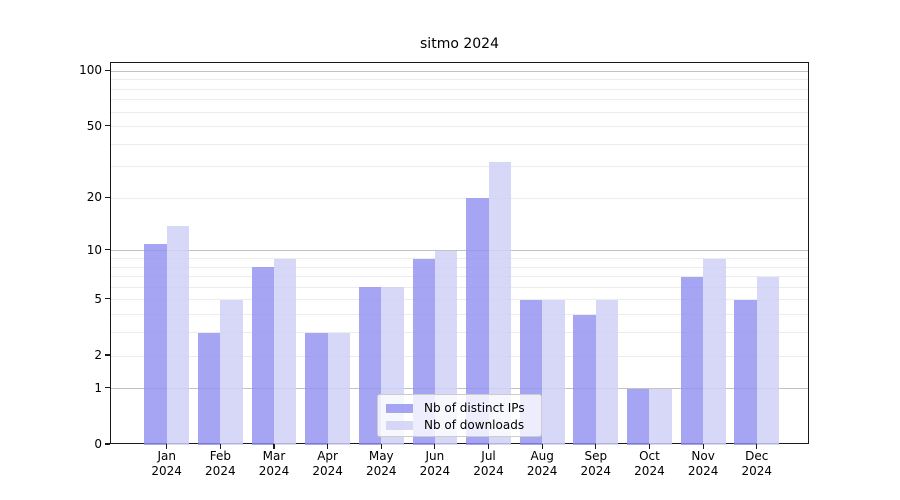 The image size is (900, 500). Describe the element at coordinates (94, 125) in the screenshot. I see `y-tick-label: 50` at that location.